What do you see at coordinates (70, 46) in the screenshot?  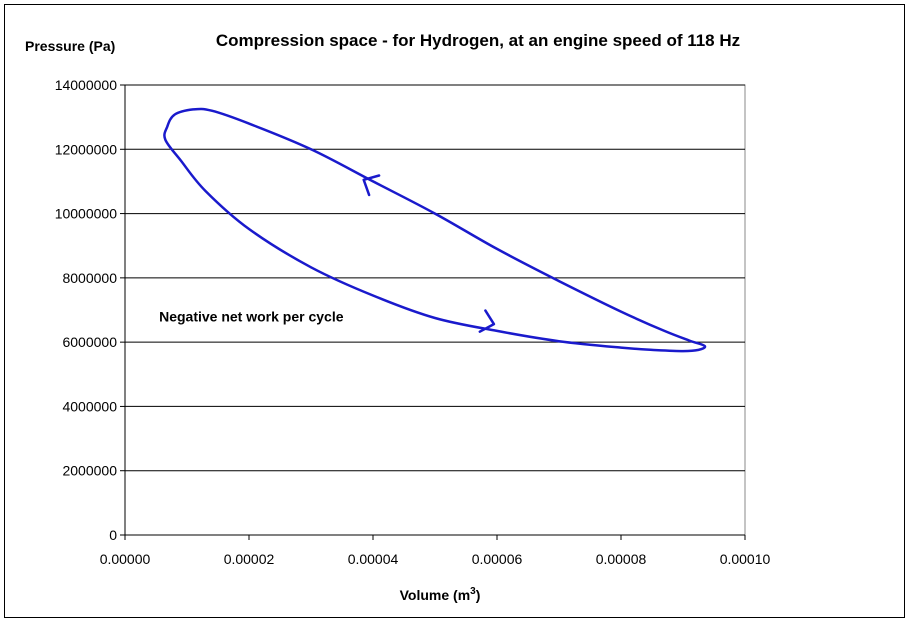 I see `y-axis-title: Pressure (Pa)` at bounding box center [70, 46].